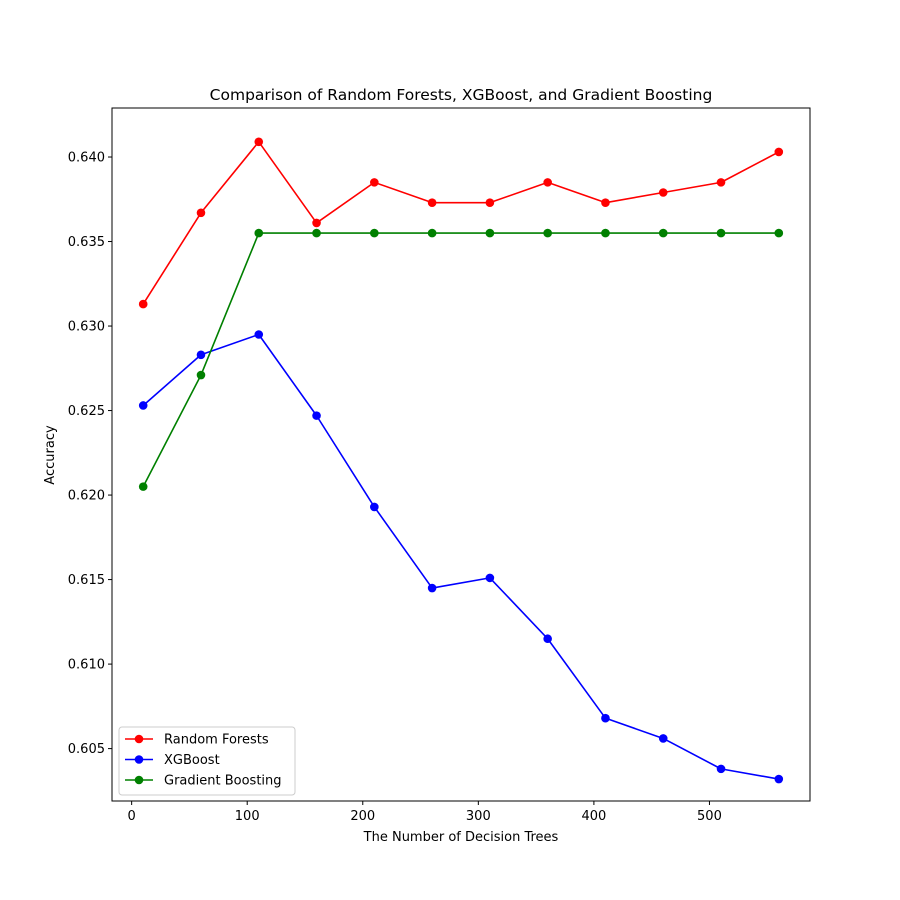 The height and width of the screenshot is (900, 900). What do you see at coordinates (86, 327) in the screenshot?
I see `y-tick-label: 0.630` at bounding box center [86, 327].